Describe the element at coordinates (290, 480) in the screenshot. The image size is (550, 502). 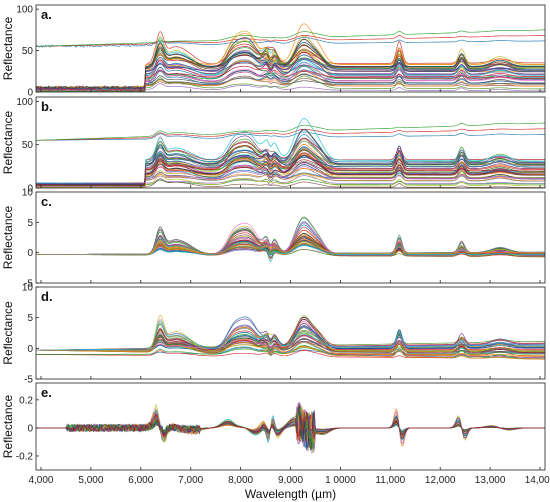
I see `x-tick-label: 9,000` at that location.